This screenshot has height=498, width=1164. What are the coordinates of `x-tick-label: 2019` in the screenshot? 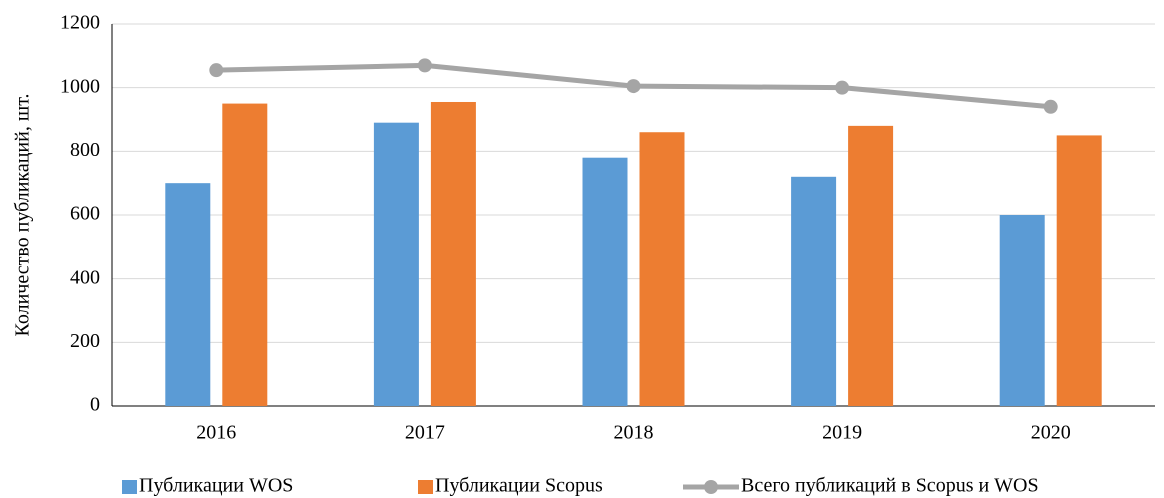 It's located at (842, 433).